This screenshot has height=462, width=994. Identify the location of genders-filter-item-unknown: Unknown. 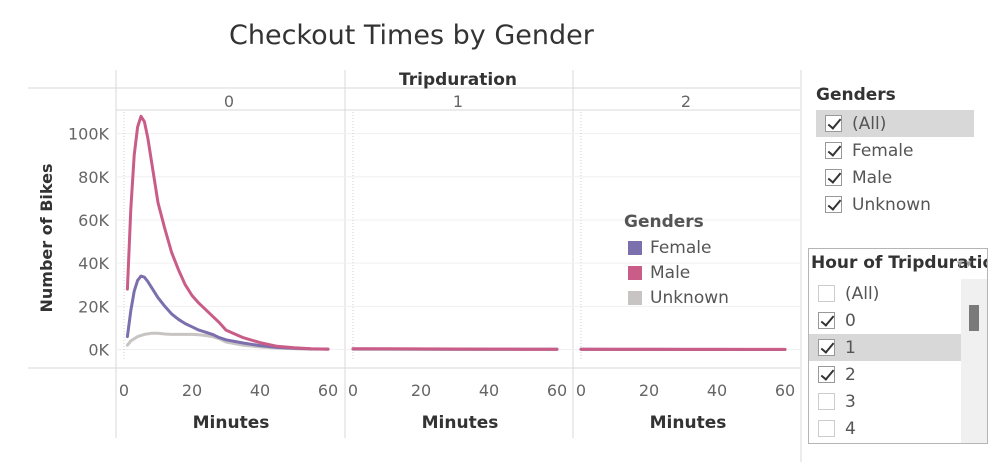
(895, 204).